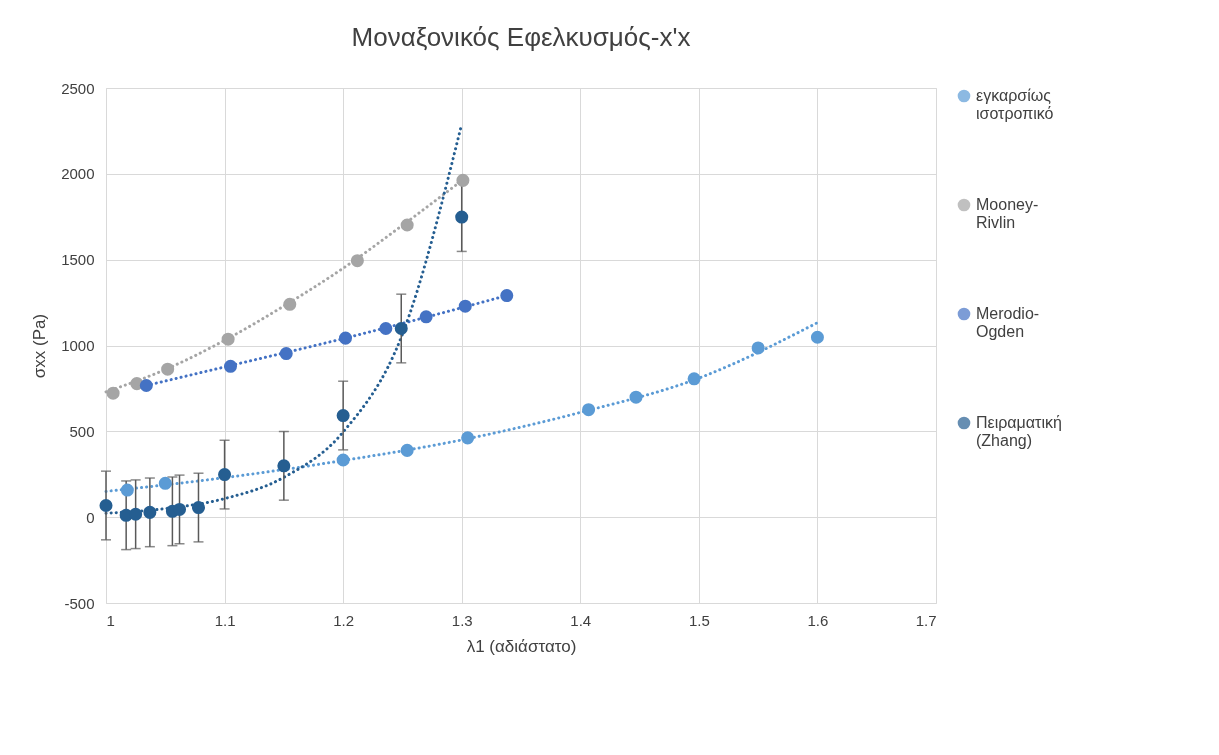  What do you see at coordinates (78, 174) in the screenshot?
I see `y-tick-label: 2000` at bounding box center [78, 174].